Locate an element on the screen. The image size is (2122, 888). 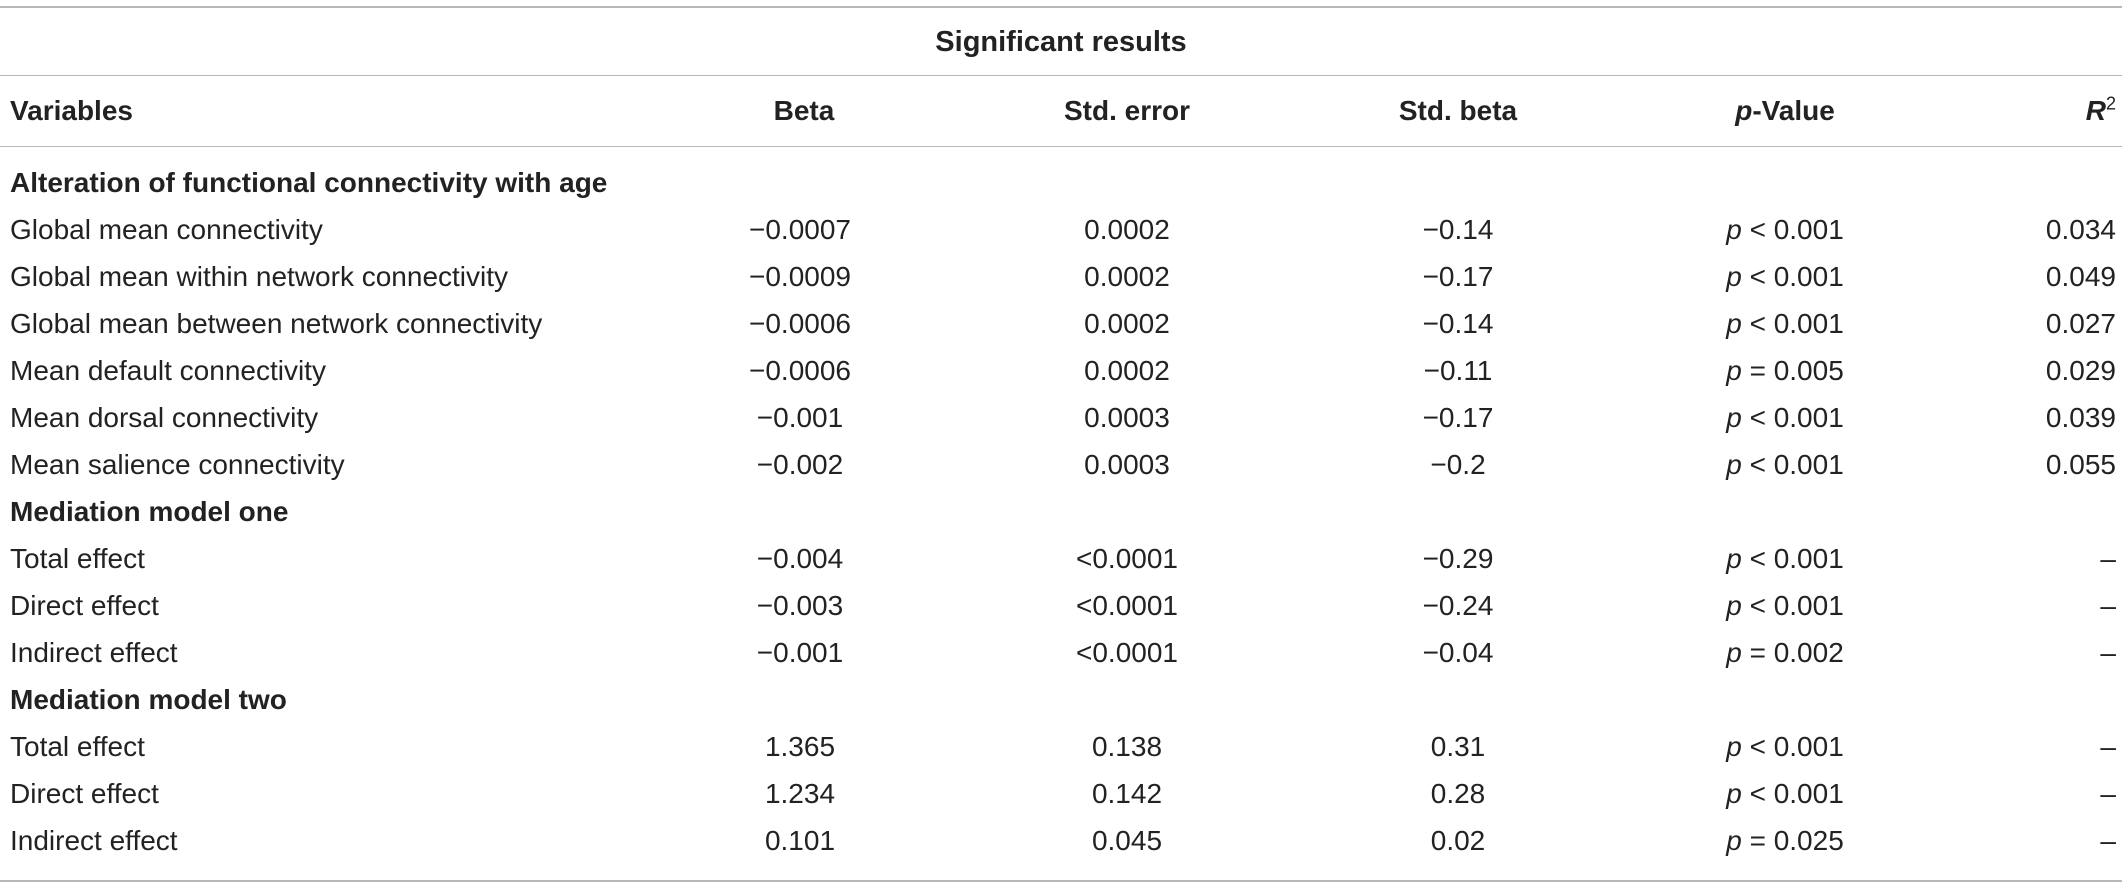
variable-cell: Global mean connectivity is located at coordinates (166, 229).